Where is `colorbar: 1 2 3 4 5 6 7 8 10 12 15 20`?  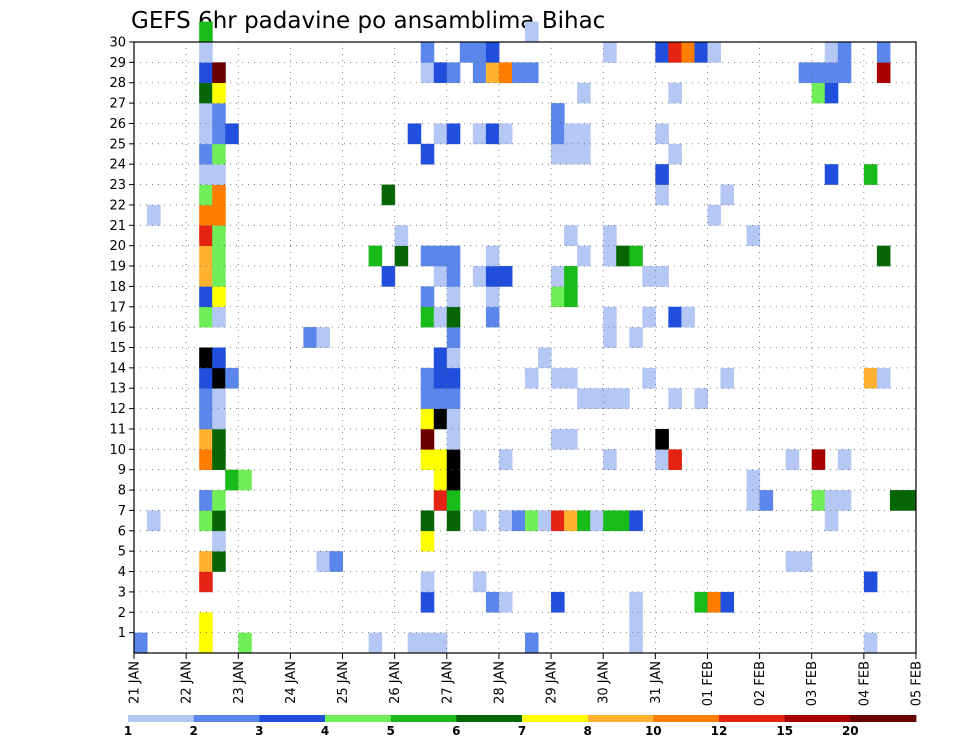 colorbar: 1 2 3 4 5 6 7 8 10 12 15 20 is located at coordinates (520, 726).